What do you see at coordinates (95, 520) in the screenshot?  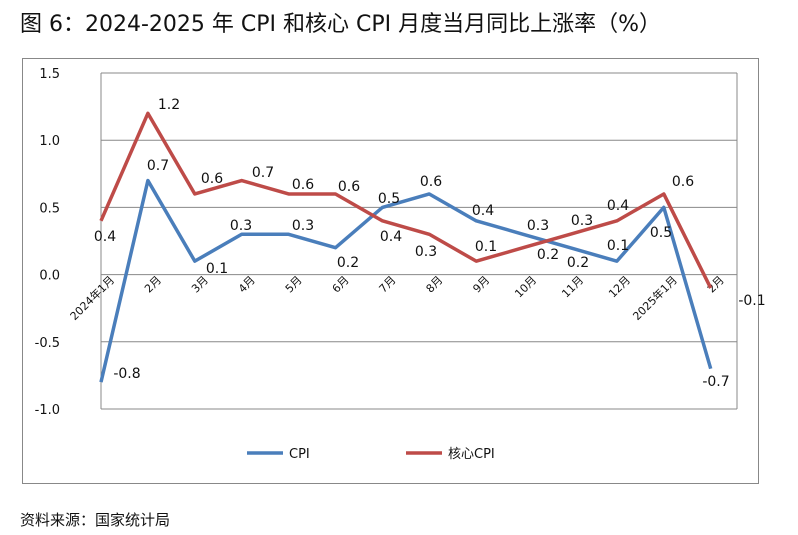 I see `source-note: 资料来源：国家统计局` at bounding box center [95, 520].